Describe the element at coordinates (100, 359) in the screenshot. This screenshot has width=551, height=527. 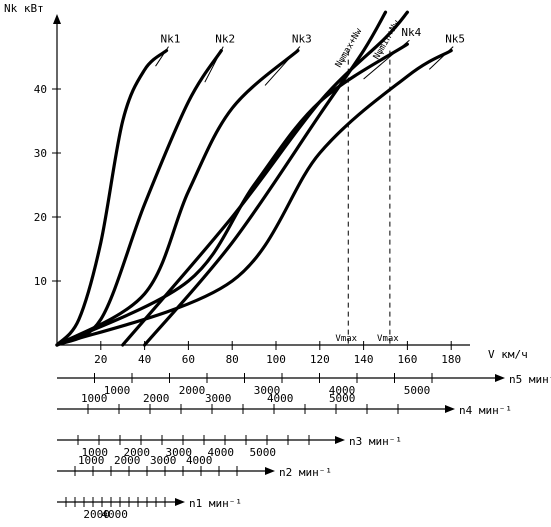
I see `x-tick-label: 20` at that location.